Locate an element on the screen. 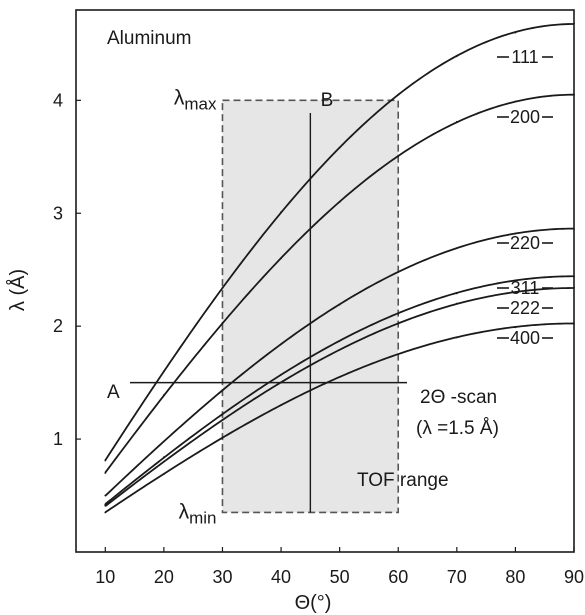 The image size is (585, 615). x-tick-label-10: 10 is located at coordinates (105, 577).